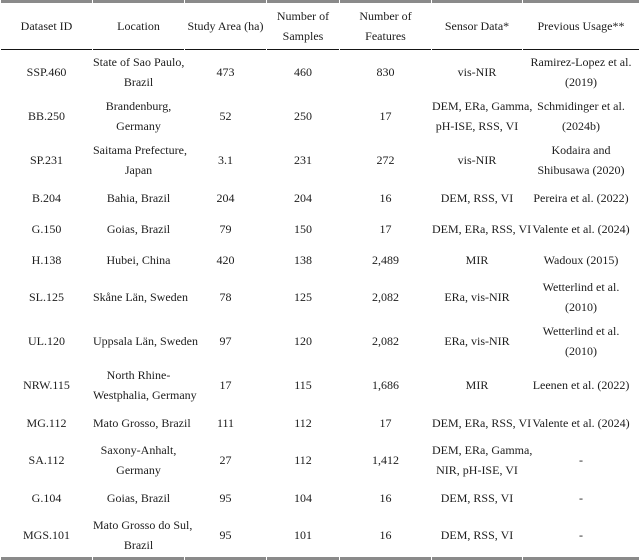 This screenshot has height=560, width=640. Describe the element at coordinates (581, 197) in the screenshot. I see `cell-usage: Pereira et al. (2022)` at that location.